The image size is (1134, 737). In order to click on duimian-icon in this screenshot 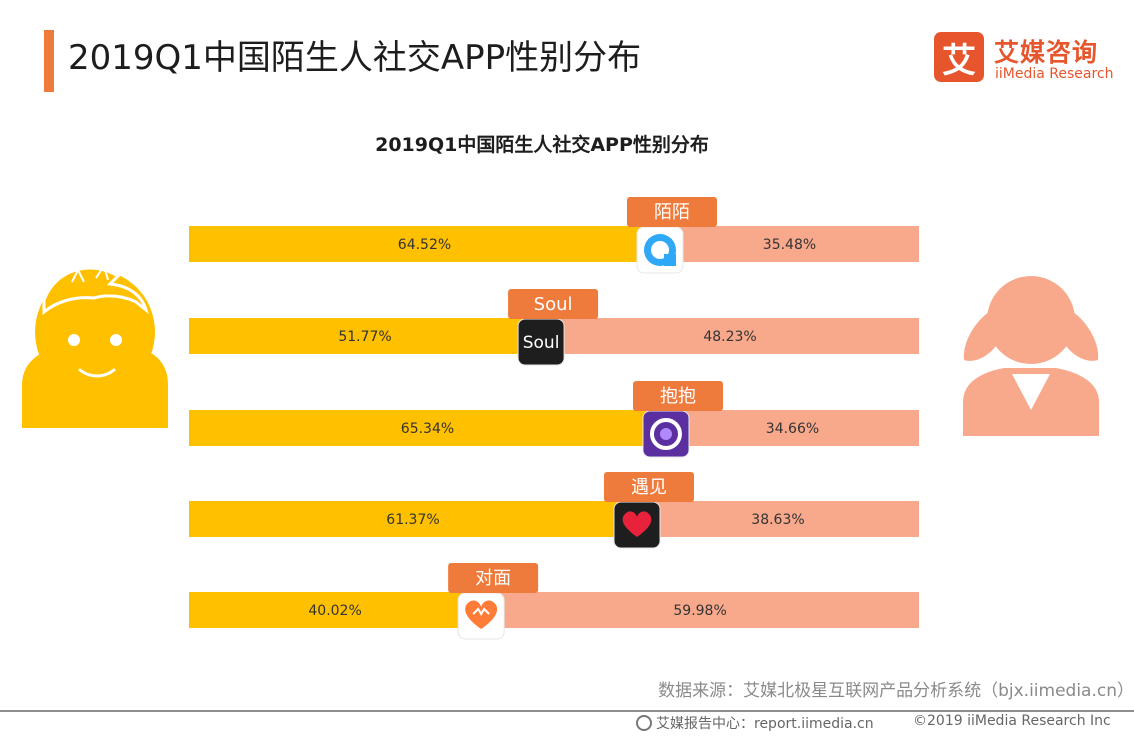, I will do `click(481, 616)`.